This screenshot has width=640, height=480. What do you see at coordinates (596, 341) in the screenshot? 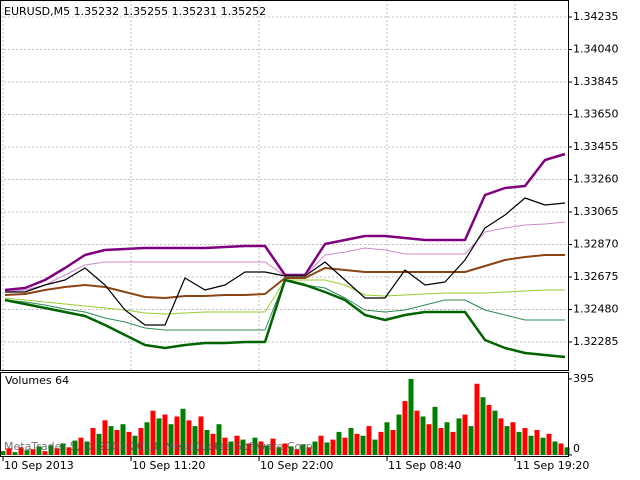
I see `y-tick-label: 1.32285` at bounding box center [596, 341].